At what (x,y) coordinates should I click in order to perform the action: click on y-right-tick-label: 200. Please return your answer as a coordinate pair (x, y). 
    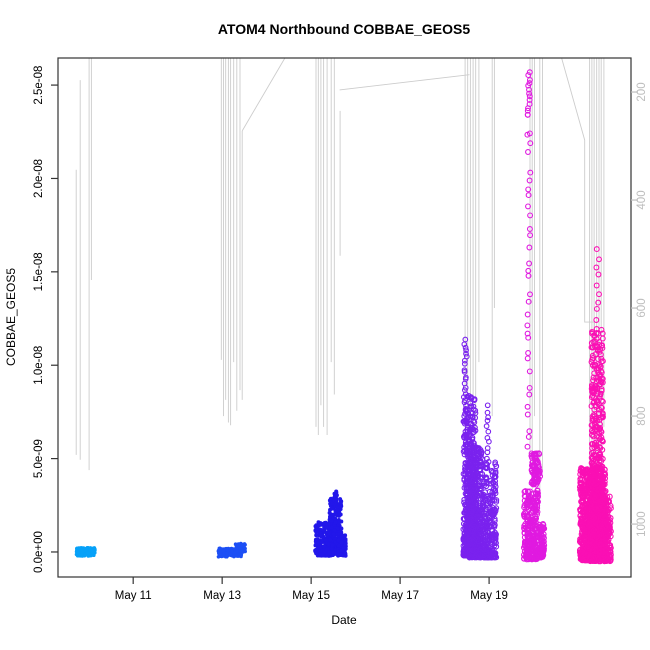
    Looking at the image, I should click on (642, 91).